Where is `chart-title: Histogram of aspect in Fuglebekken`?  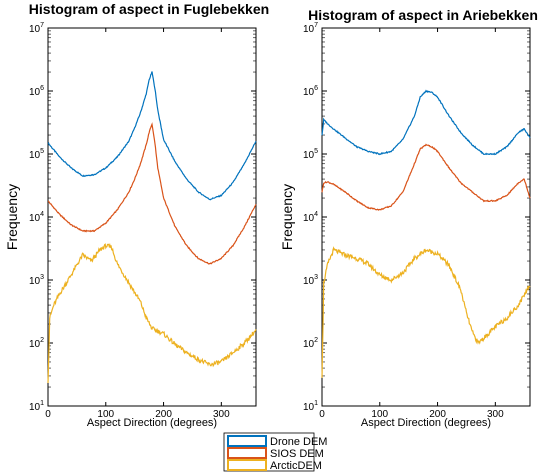 chart-title: Histogram of aspect in Fuglebekken is located at coordinates (149, 9).